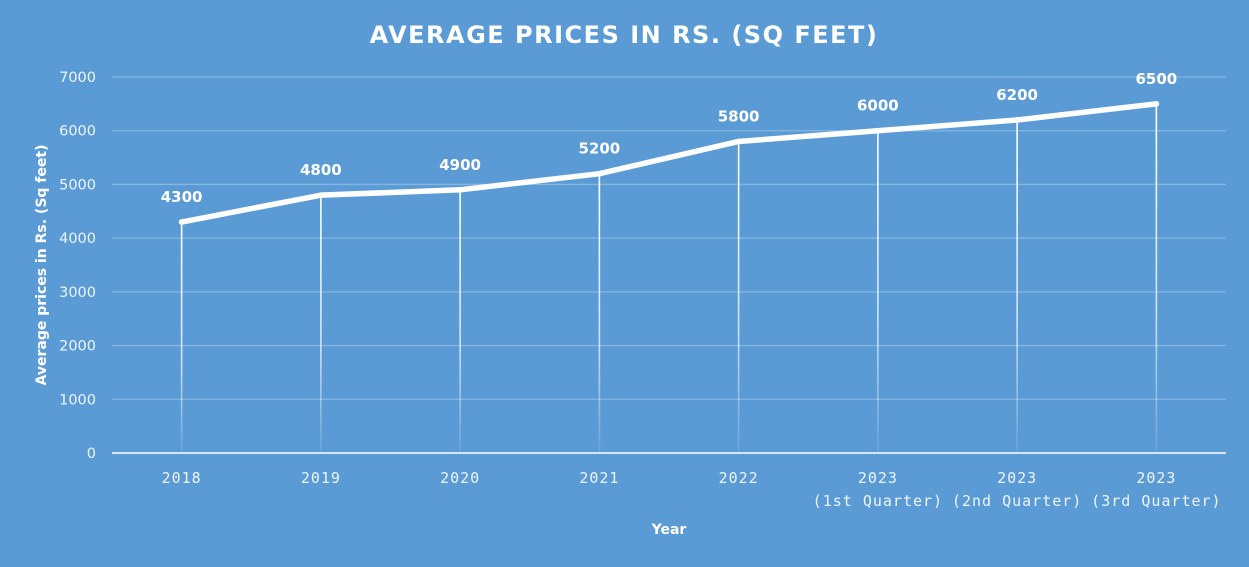 This screenshot has width=1249, height=567. What do you see at coordinates (42, 265) in the screenshot?
I see `y-axis-title: Average prices in Rs. (Sq feet)` at bounding box center [42, 265].